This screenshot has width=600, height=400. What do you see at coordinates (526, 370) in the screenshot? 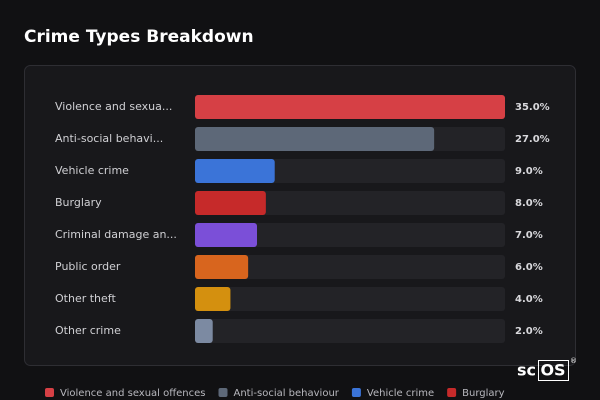
I see `brand-prefix: sc` at bounding box center [526, 370].